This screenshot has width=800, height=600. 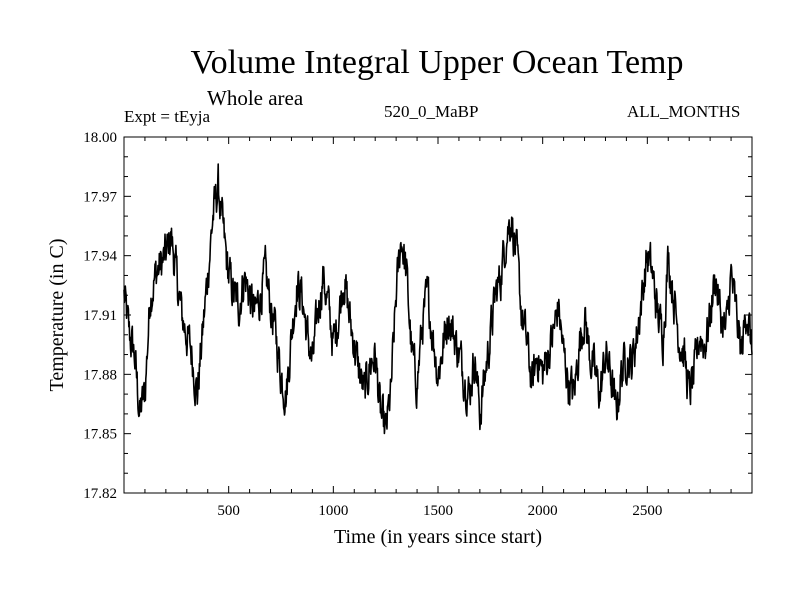 I want to click on y-tick-labels: 17.82 17.85 17.88 17.91 17.94 17.97 18.00, so click(x=100, y=316).